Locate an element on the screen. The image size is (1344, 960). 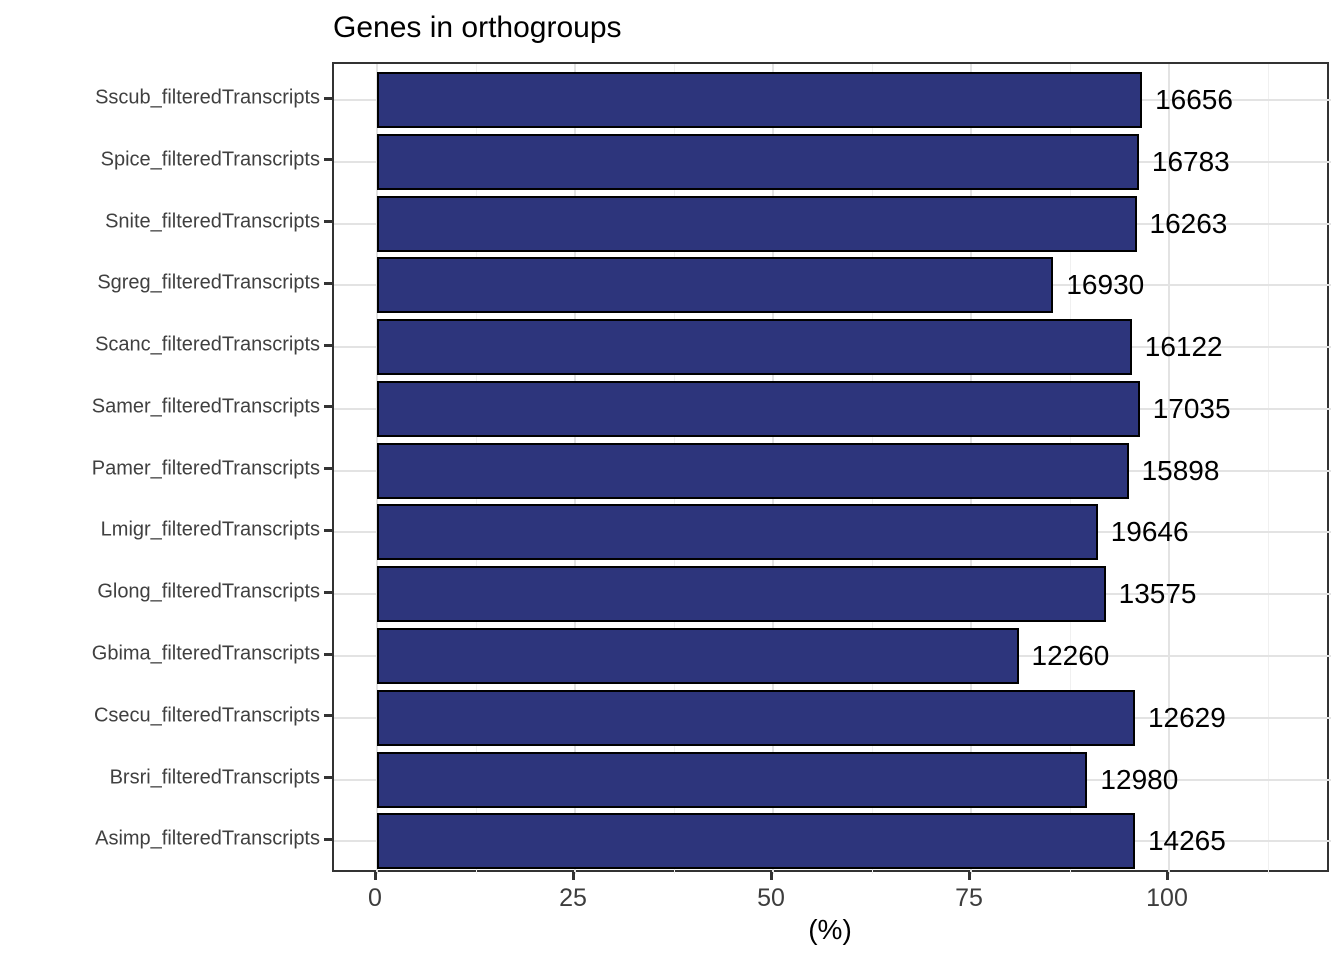
y-axis-label: Samer_filteredTranscripts is located at coordinates (205, 406).